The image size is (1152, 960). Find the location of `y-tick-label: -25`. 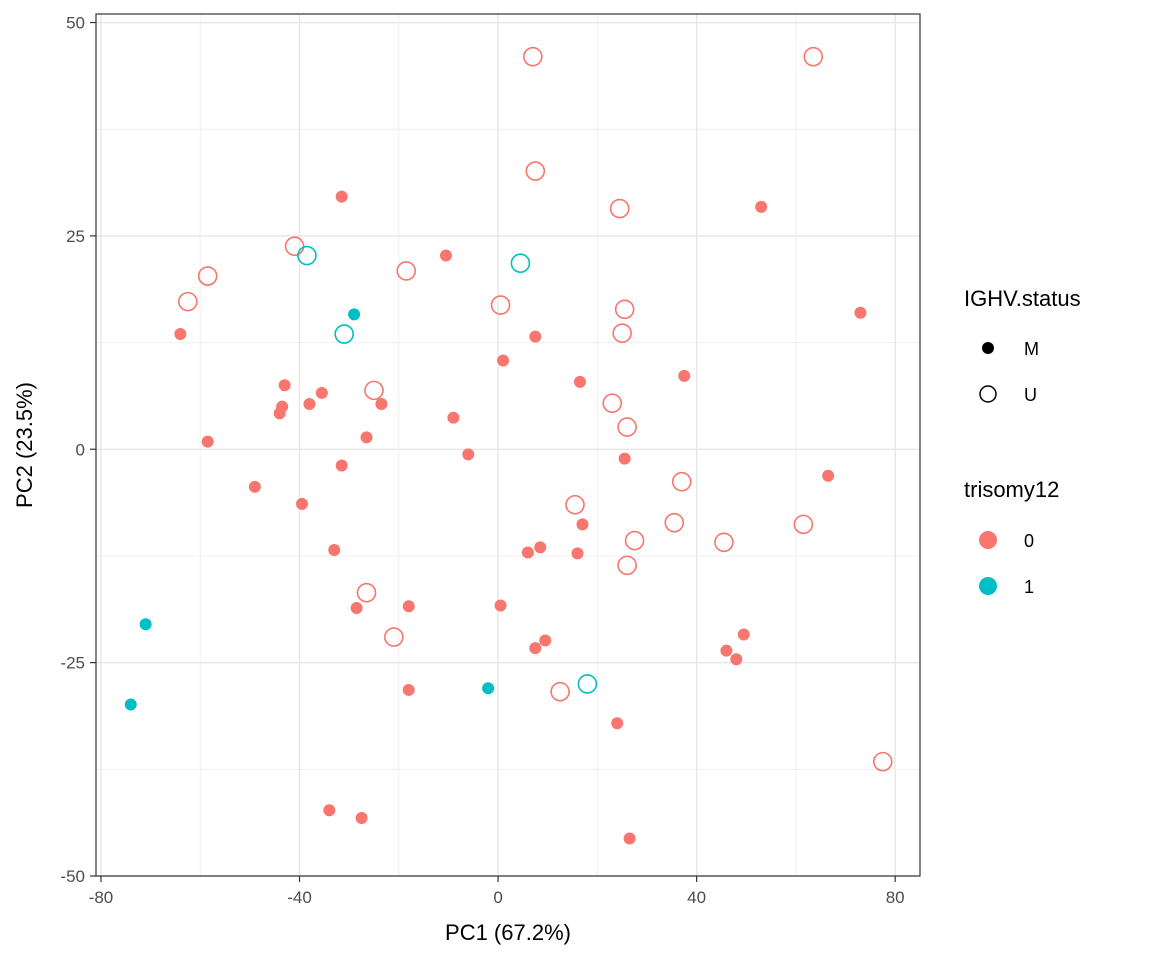

y-tick-label: -25 is located at coordinates (72, 663).